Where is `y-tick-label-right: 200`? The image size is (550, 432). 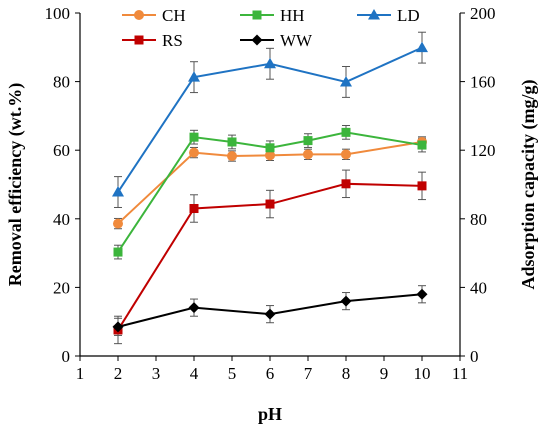 y-tick-label-right: 200 is located at coordinates (483, 13).